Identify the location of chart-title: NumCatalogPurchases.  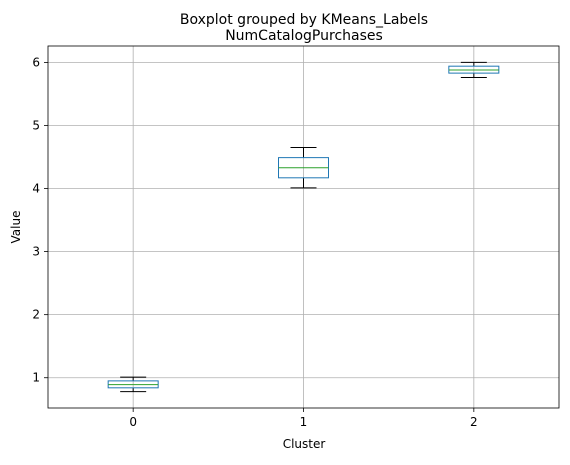
(304, 36).